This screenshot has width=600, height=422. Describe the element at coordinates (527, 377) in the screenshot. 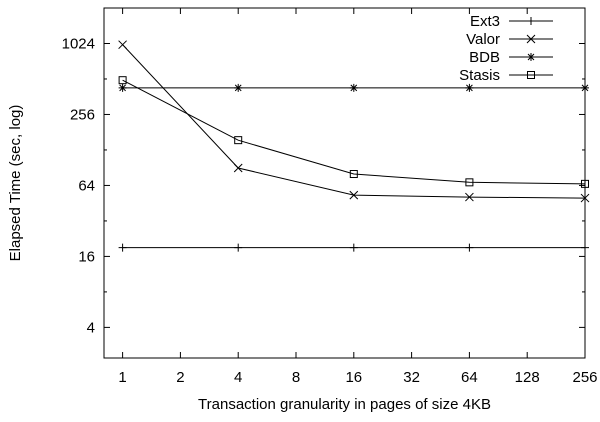

I see `x-tick-label: 128` at that location.